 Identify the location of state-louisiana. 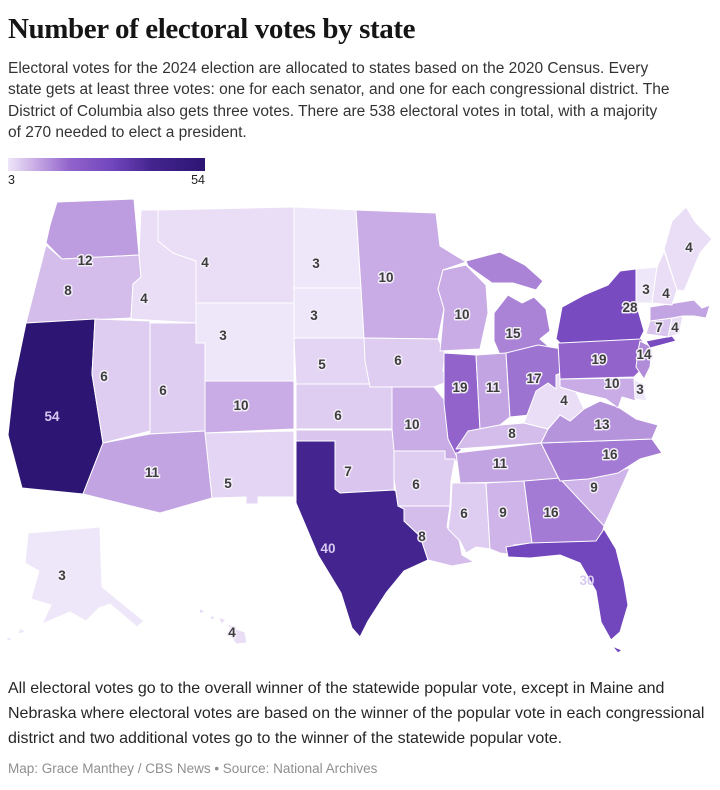
(436, 536).